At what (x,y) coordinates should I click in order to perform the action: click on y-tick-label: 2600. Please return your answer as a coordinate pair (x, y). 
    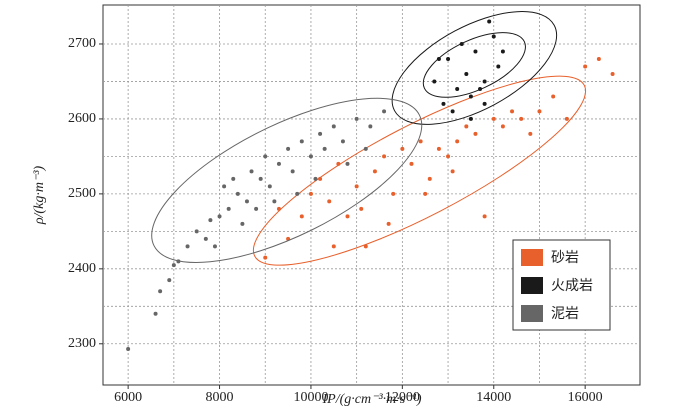
    Looking at the image, I should click on (82, 118).